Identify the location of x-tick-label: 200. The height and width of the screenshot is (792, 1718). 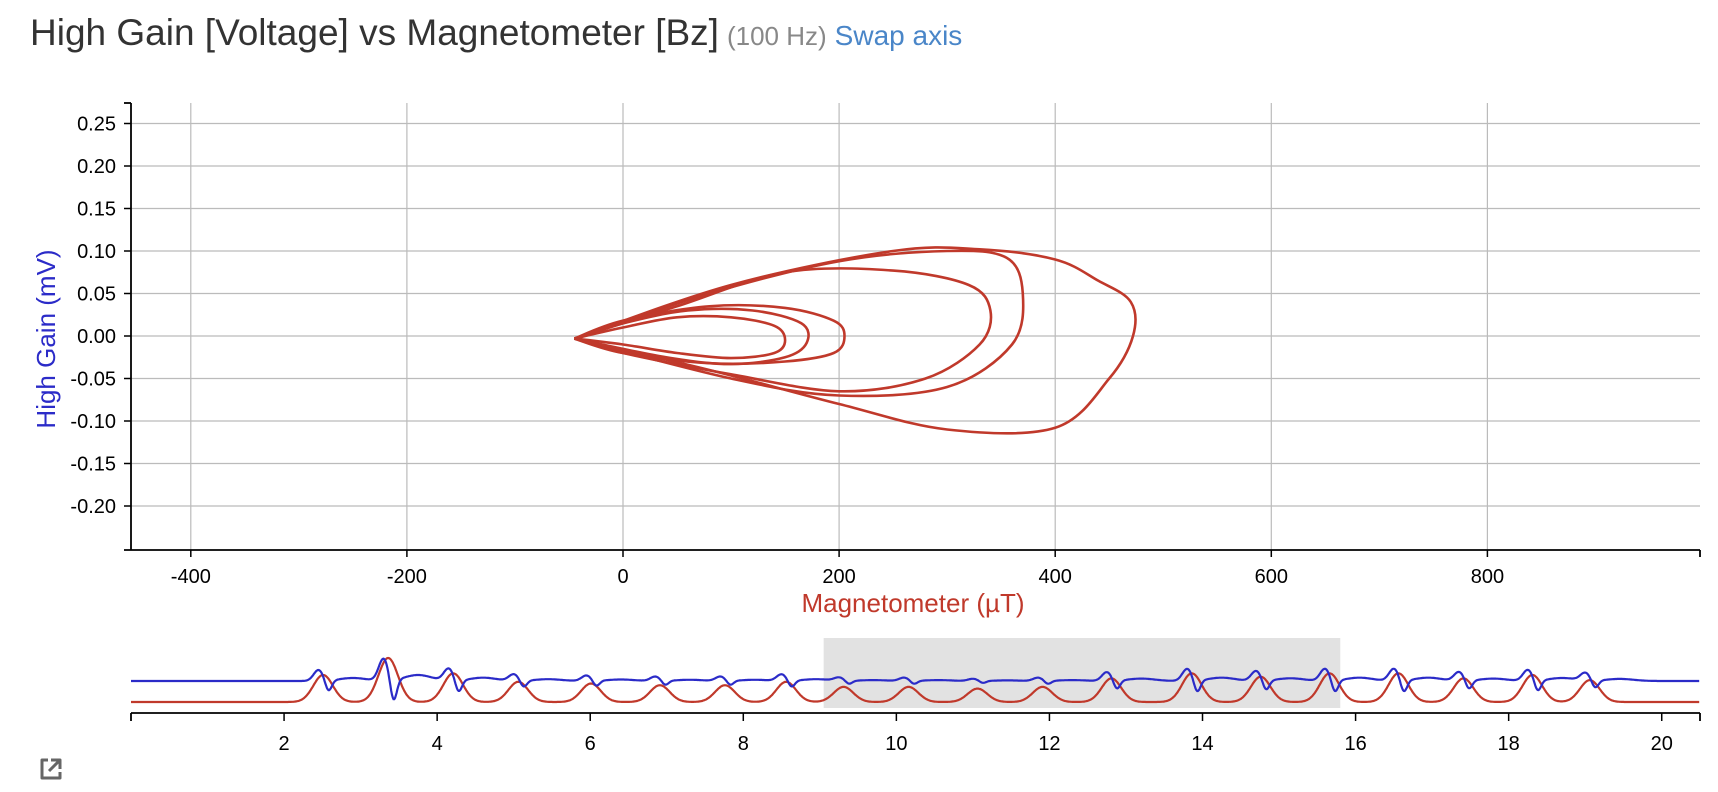
(838, 577).